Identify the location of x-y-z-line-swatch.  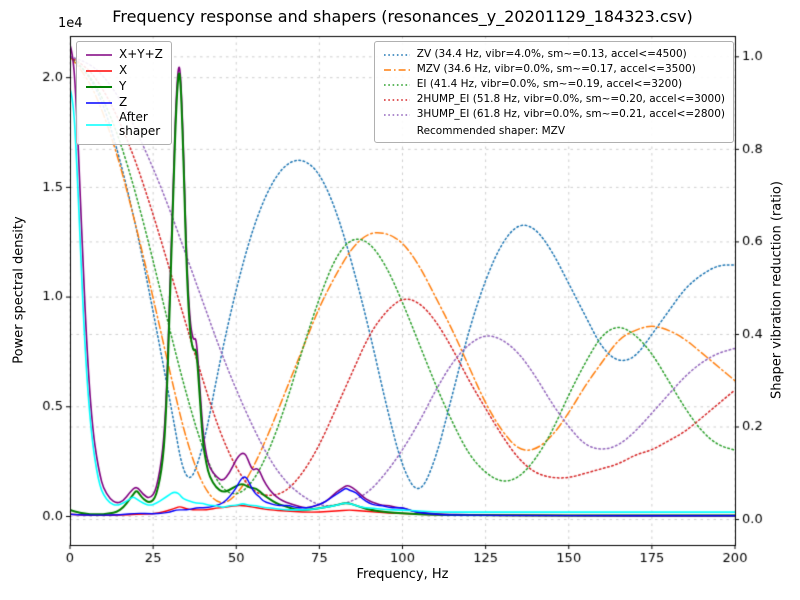
(99, 54).